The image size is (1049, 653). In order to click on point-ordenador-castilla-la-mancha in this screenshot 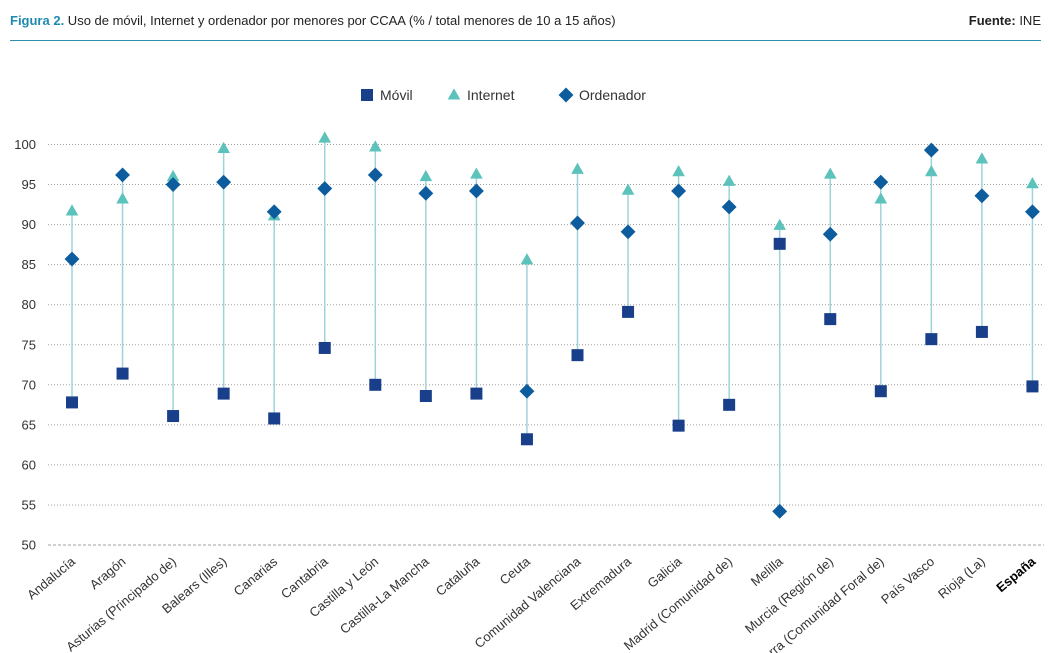, I will do `click(426, 193)`.